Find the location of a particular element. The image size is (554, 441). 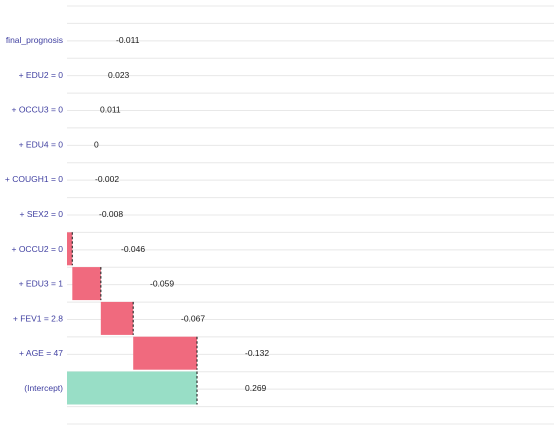

value-label: -0.011 is located at coordinates (128, 40).